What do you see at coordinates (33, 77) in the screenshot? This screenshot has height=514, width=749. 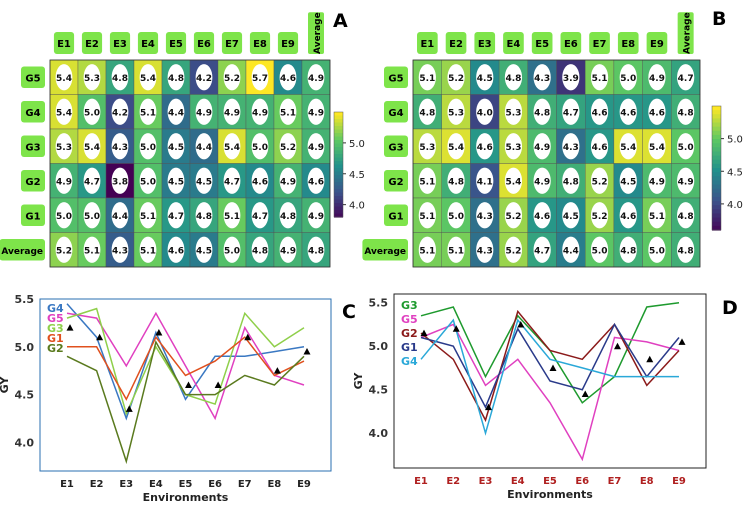 I see `row-header-box-g5` at bounding box center [33, 77].